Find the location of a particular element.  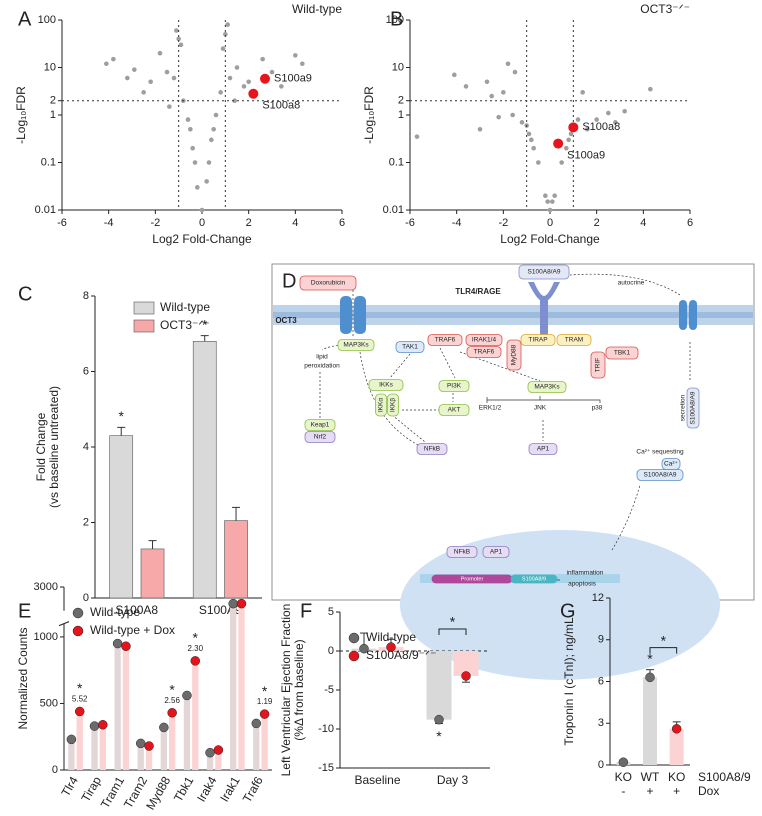

diagram-label: Promoter is located at coordinates (472, 579).